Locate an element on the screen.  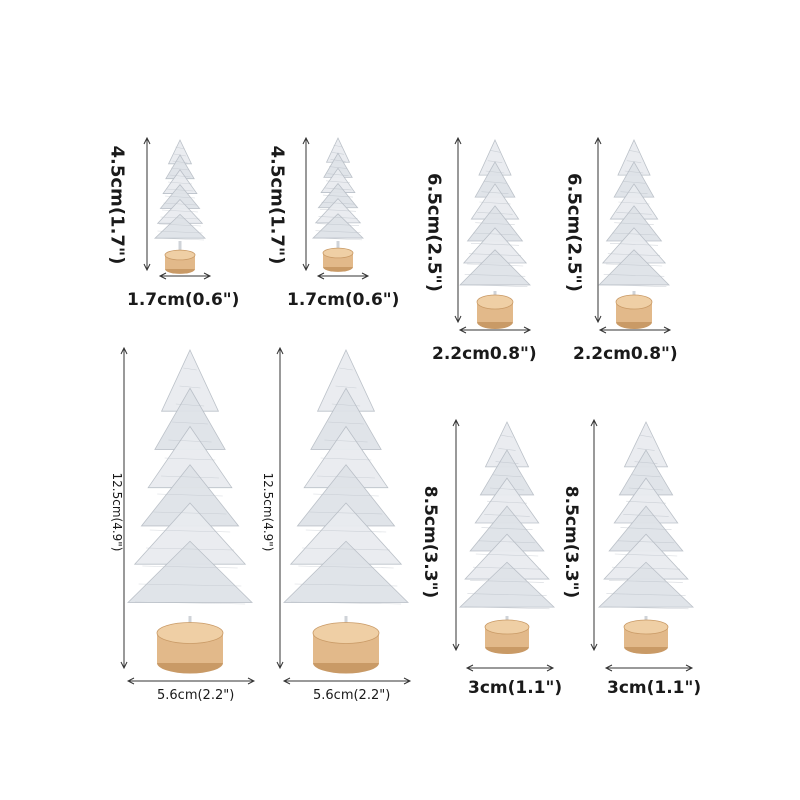
dim-width-2-arrow-left is located at coordinates (320, 276).